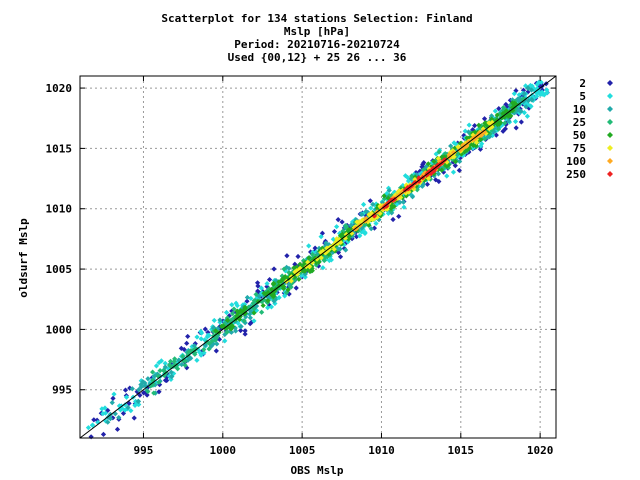 This screenshot has height=480, width=640. Describe the element at coordinates (59, 209) in the screenshot. I see `y-tick-label: 1010` at that location.